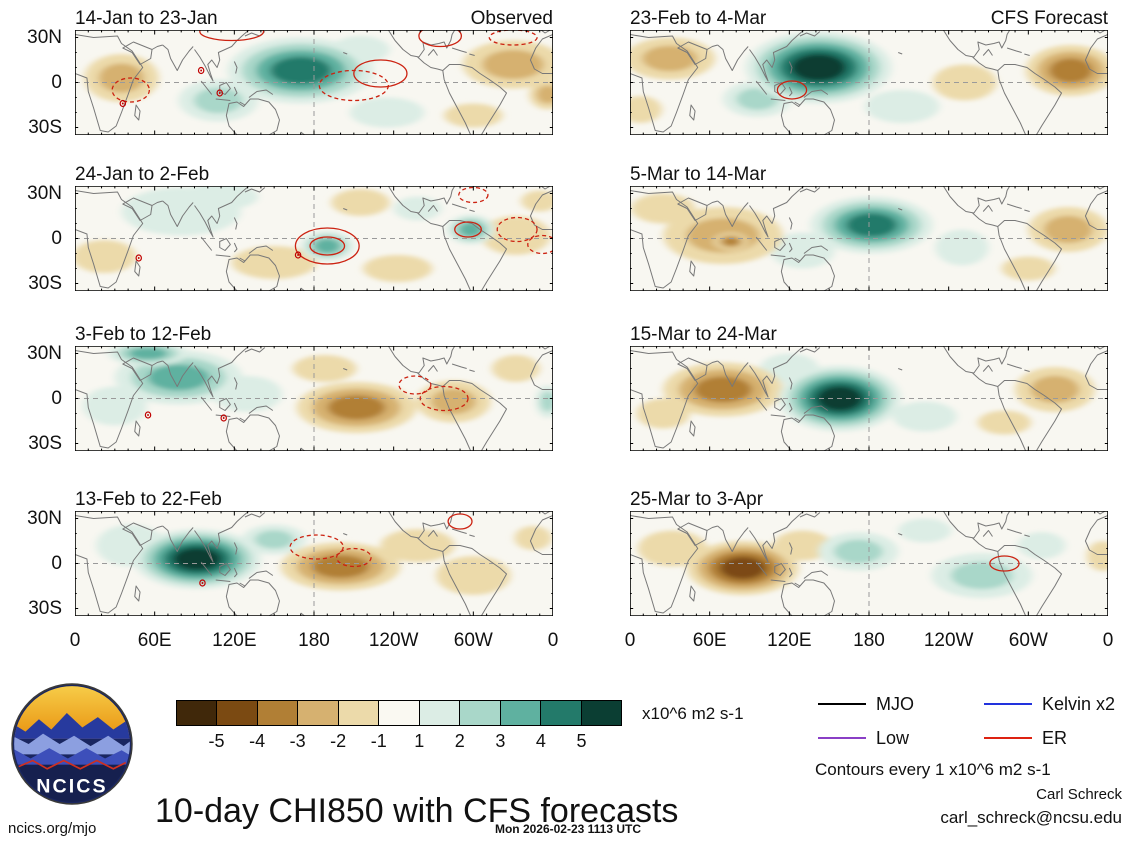  What do you see at coordinates (698, 174) in the screenshot?
I see `panel-title: 5-Mar to 14-Mar` at bounding box center [698, 174].